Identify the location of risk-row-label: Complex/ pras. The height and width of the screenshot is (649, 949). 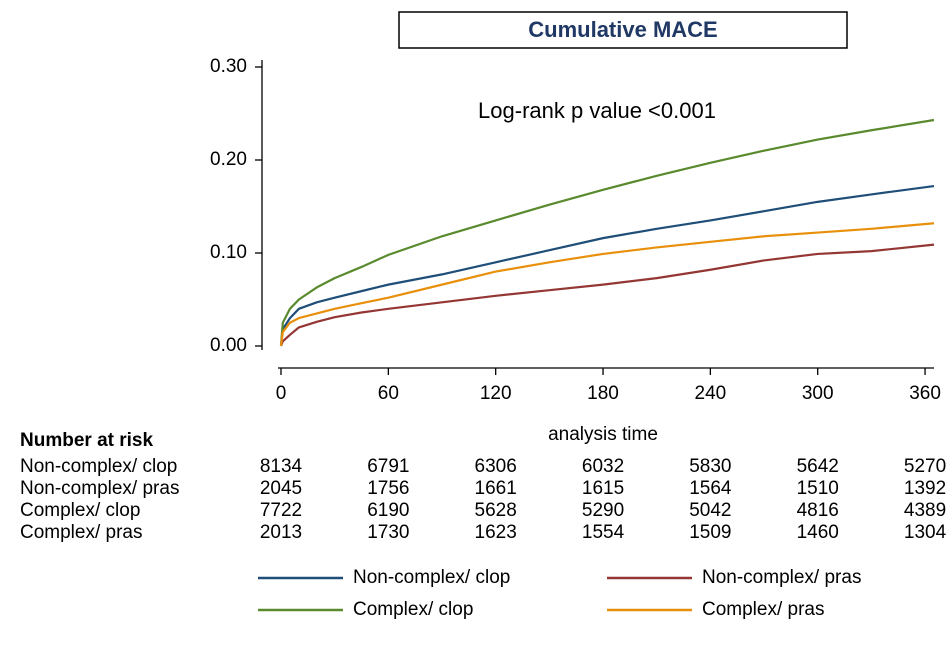
(81, 532).